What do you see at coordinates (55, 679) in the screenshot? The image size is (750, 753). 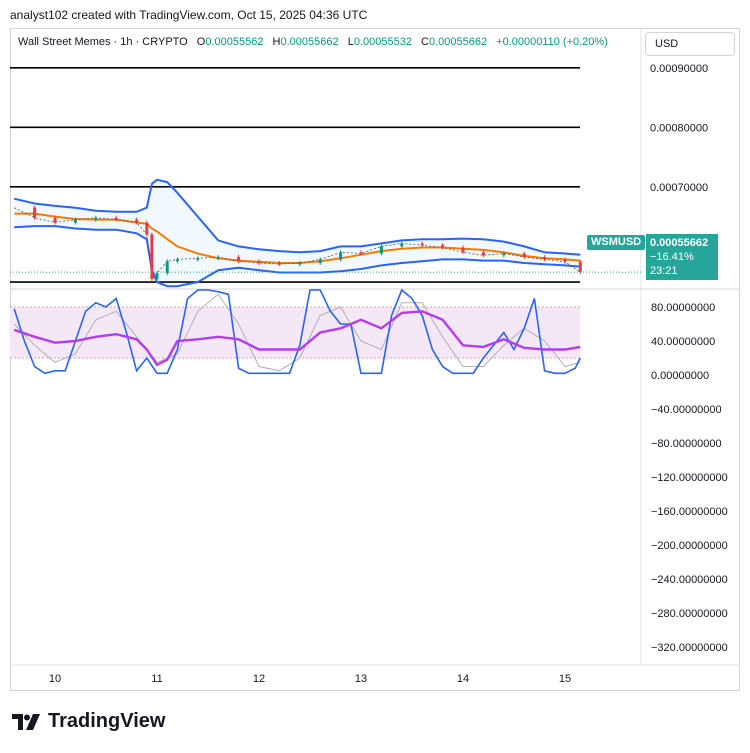 I see `time-tick-label-0: 10` at bounding box center [55, 679].